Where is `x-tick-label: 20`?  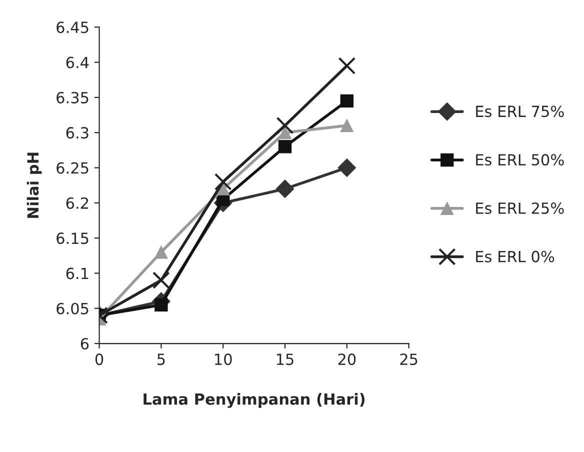 x-tick-label: 20 is located at coordinates (347, 360).